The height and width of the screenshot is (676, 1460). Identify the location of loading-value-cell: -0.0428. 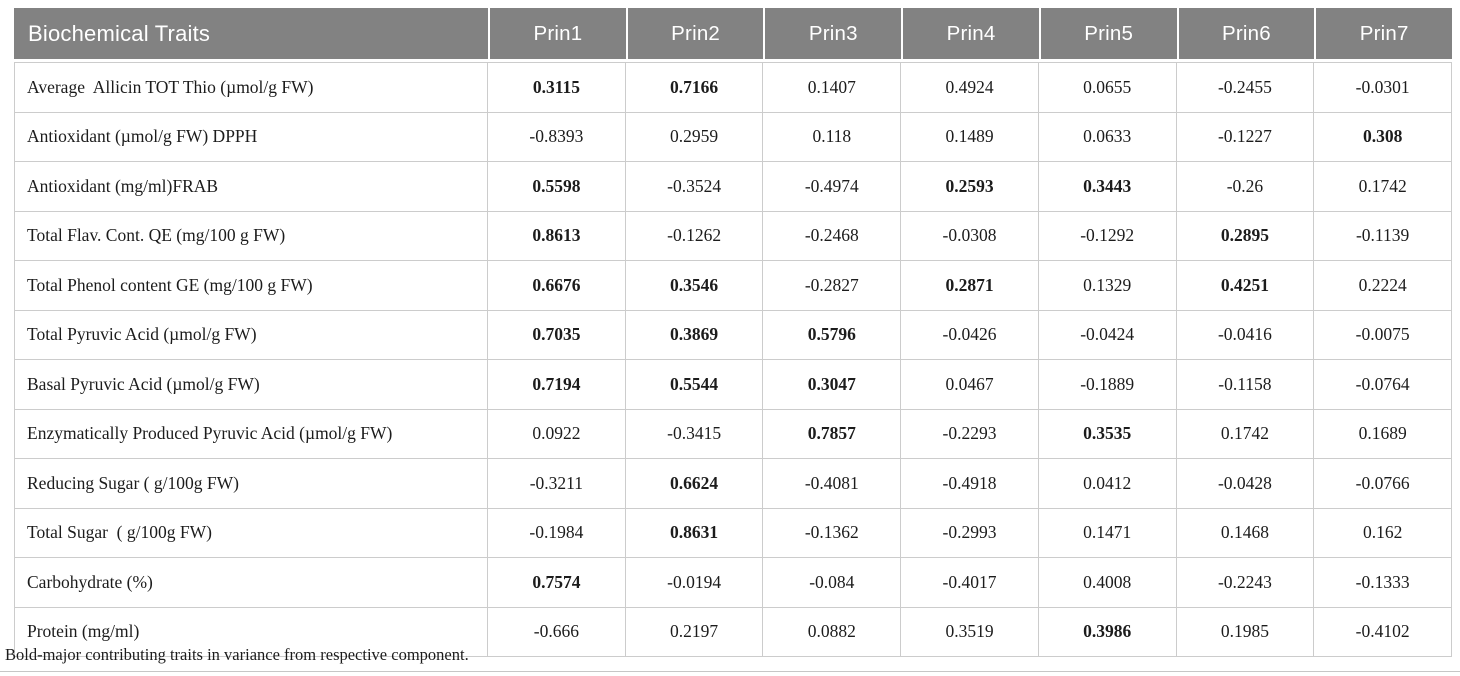
(1245, 484).